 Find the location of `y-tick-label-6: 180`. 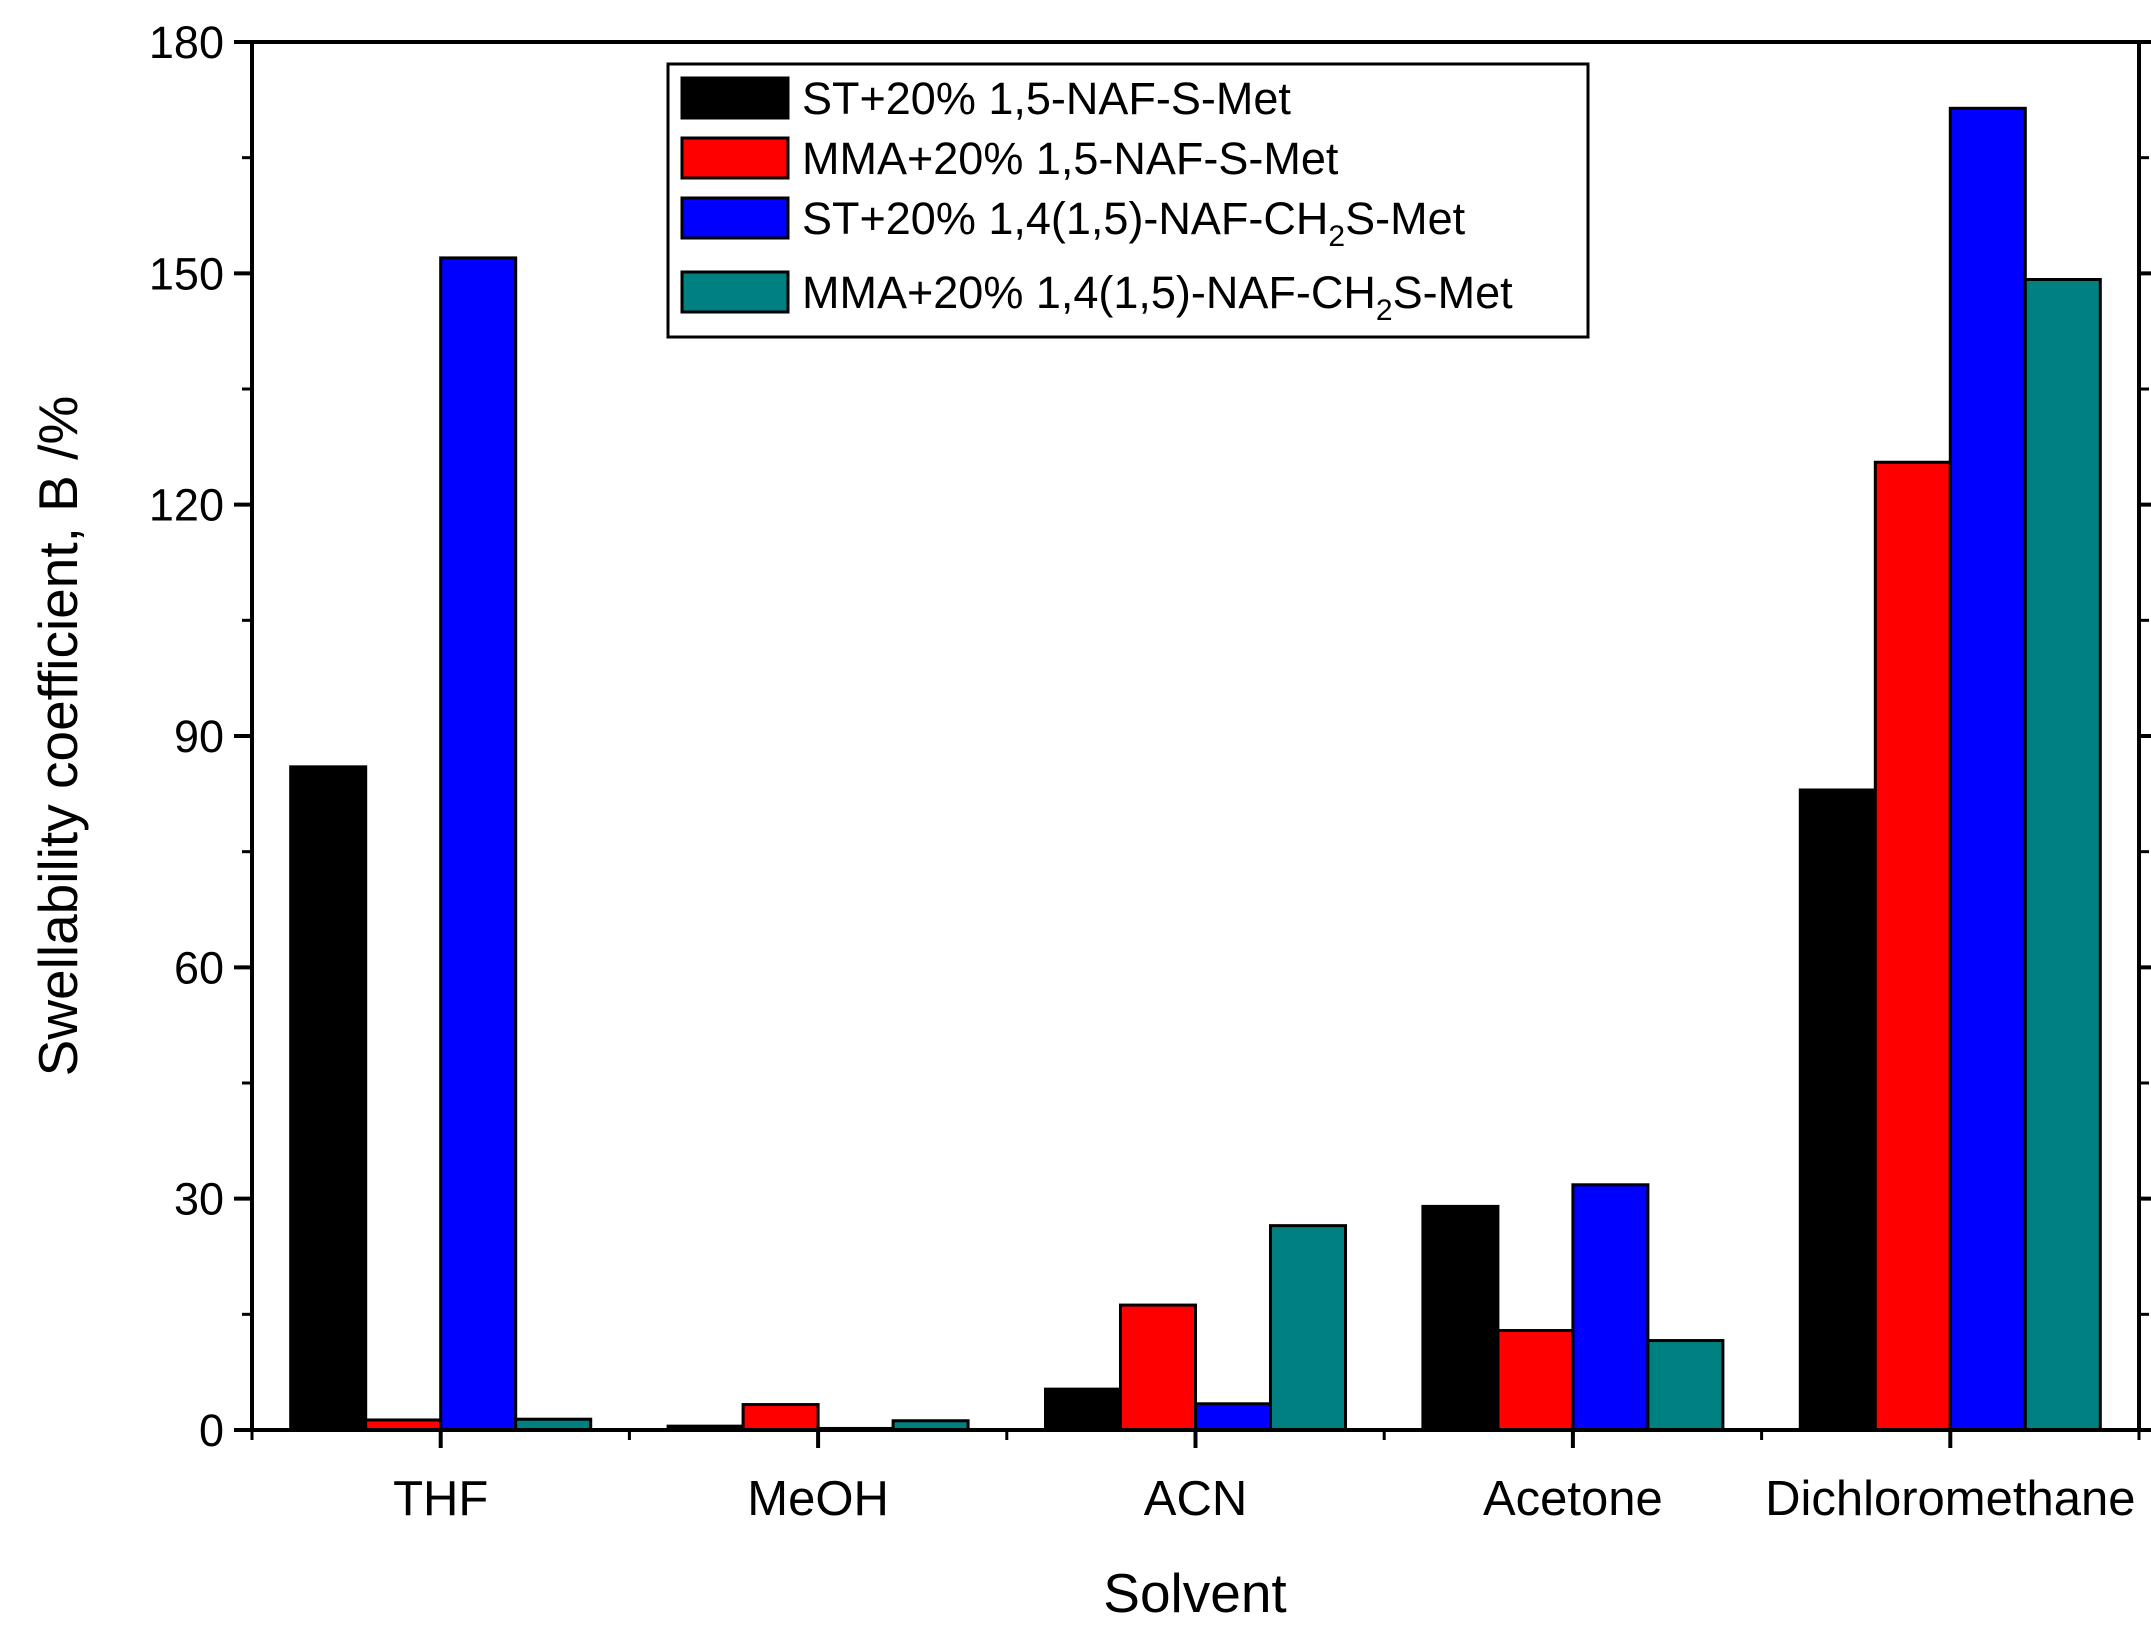

y-tick-label-6: 180 is located at coordinates (186, 42).